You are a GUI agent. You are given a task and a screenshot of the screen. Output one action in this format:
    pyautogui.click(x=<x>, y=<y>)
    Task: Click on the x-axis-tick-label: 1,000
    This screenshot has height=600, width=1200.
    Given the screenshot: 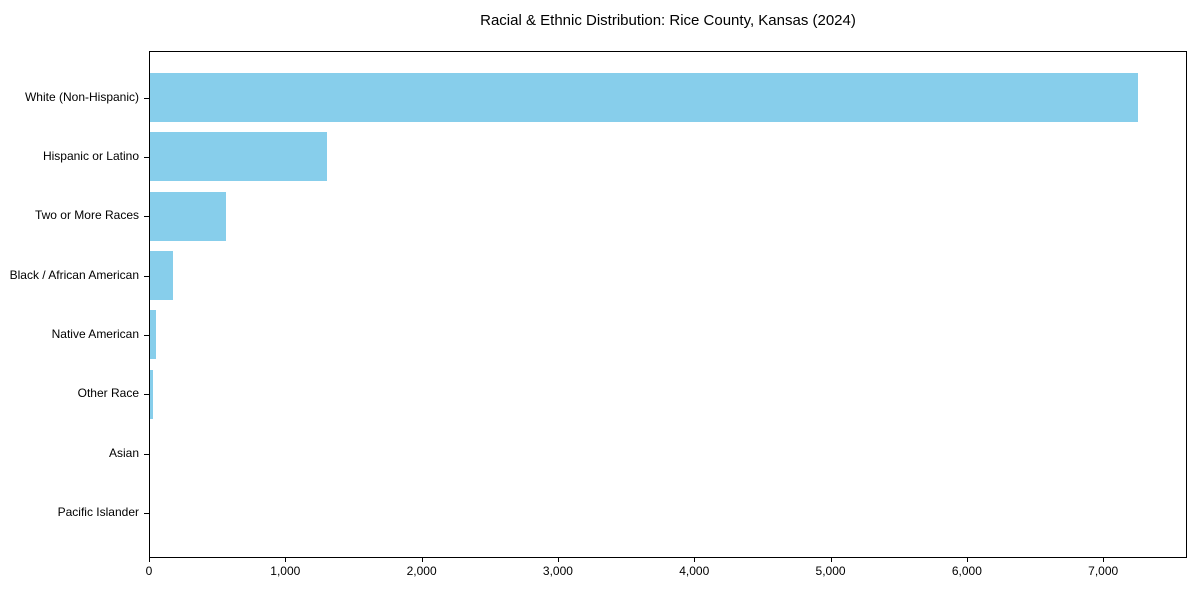 What is the action you would take?
    pyautogui.click(x=285, y=571)
    